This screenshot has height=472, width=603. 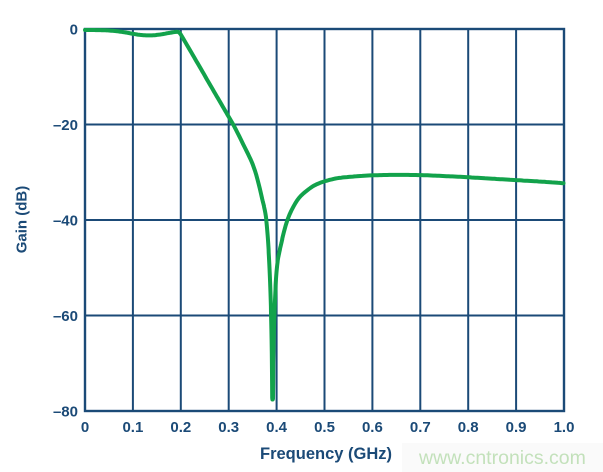 I want to click on svg-text: –40, so click(x=65, y=220).